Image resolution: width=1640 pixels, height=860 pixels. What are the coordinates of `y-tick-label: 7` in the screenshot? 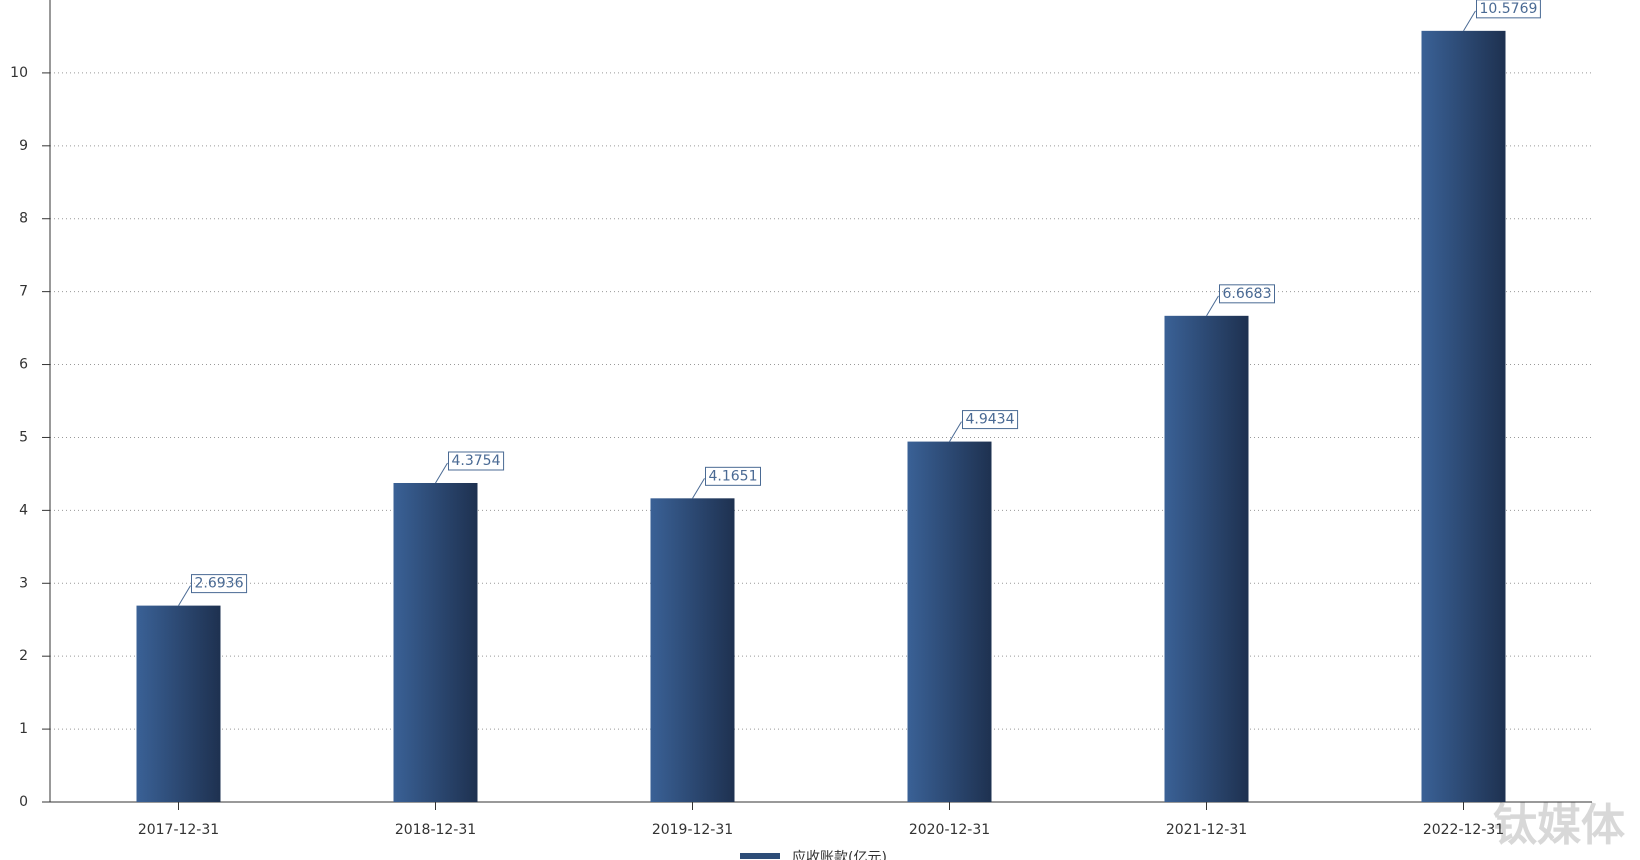 It's located at (23, 292).